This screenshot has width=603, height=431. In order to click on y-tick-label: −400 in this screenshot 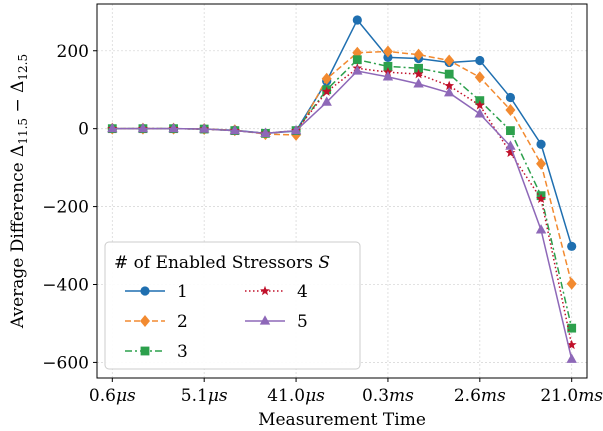, I will do `click(65, 286)`.